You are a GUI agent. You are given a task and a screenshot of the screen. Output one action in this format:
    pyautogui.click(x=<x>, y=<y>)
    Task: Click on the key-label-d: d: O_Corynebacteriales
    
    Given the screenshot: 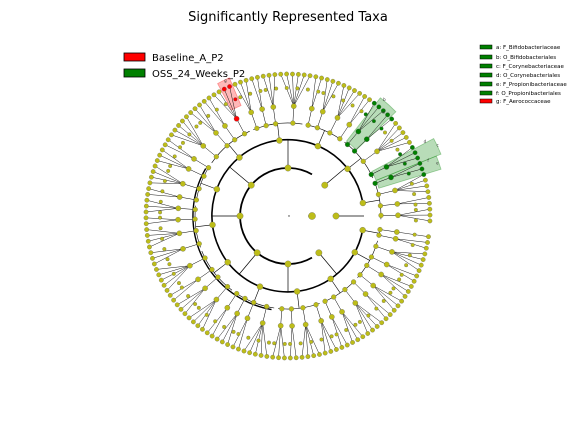 What is the action you would take?
    pyautogui.click(x=528, y=76)
    